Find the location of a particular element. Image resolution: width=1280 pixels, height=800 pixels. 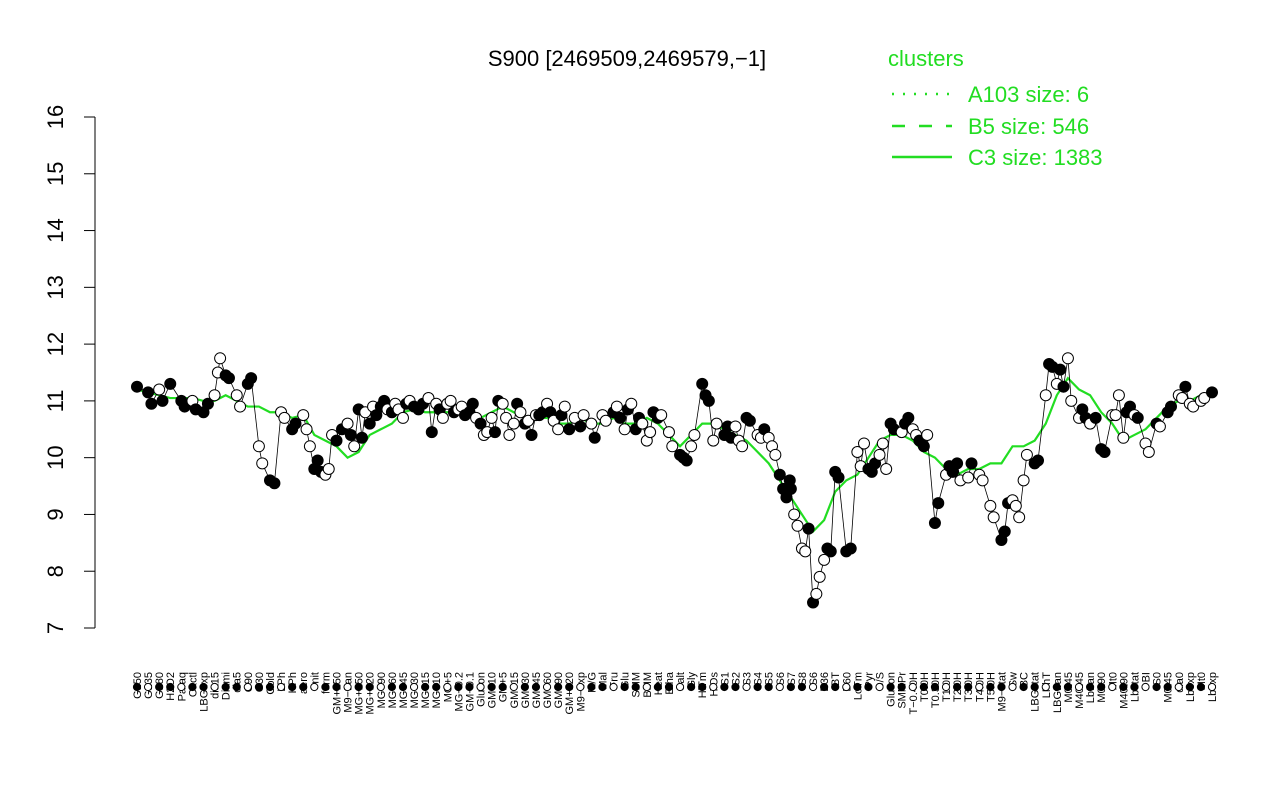

y-tick-label: 12 is located at coordinates (55, 344).